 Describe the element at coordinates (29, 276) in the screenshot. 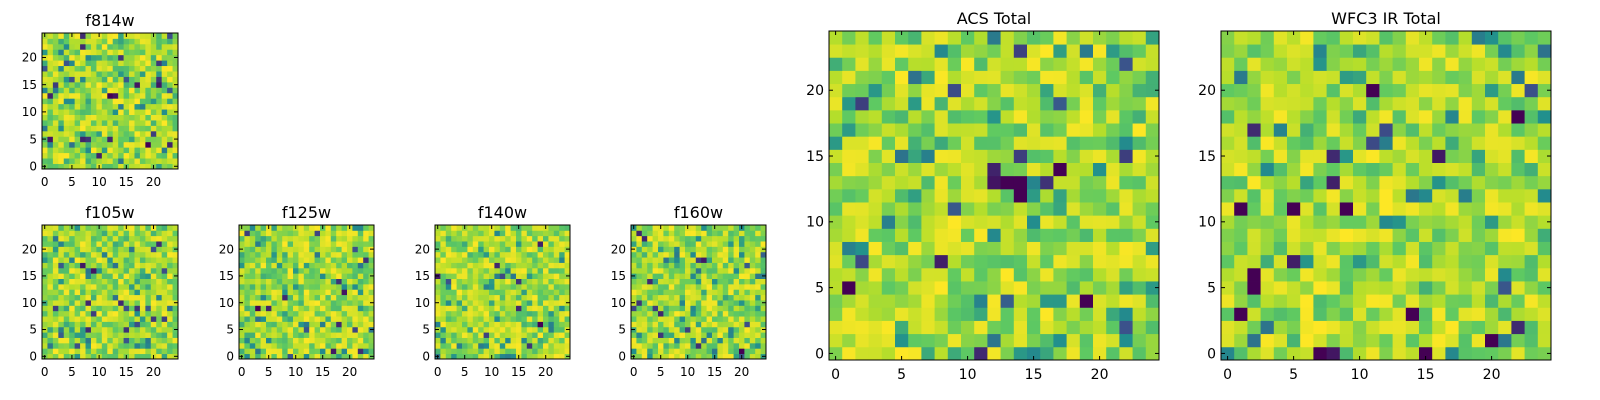

I see `y-tick-label: 15` at that location.